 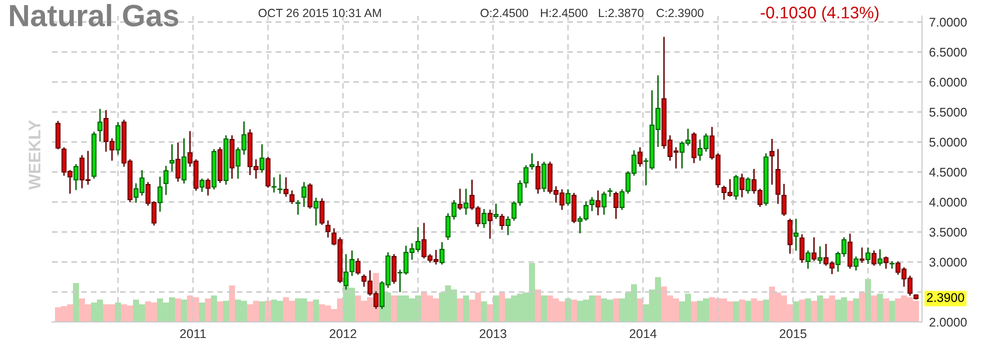 I want to click on annotation: 2.3900, so click(x=945, y=297).